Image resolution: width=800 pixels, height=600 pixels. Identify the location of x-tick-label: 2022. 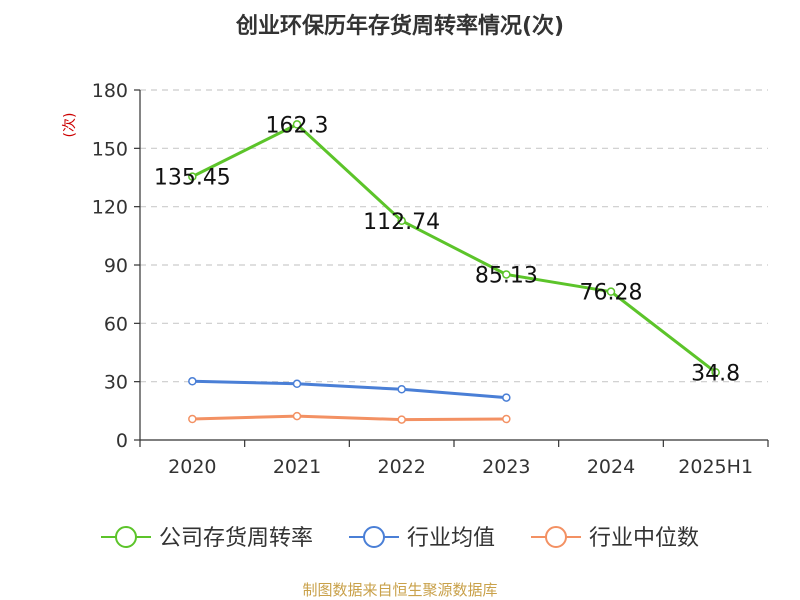
(401, 467).